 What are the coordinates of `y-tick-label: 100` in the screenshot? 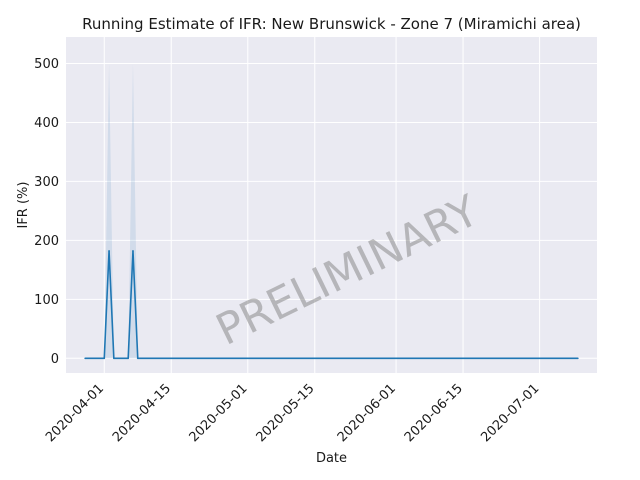 It's located at (46, 300).